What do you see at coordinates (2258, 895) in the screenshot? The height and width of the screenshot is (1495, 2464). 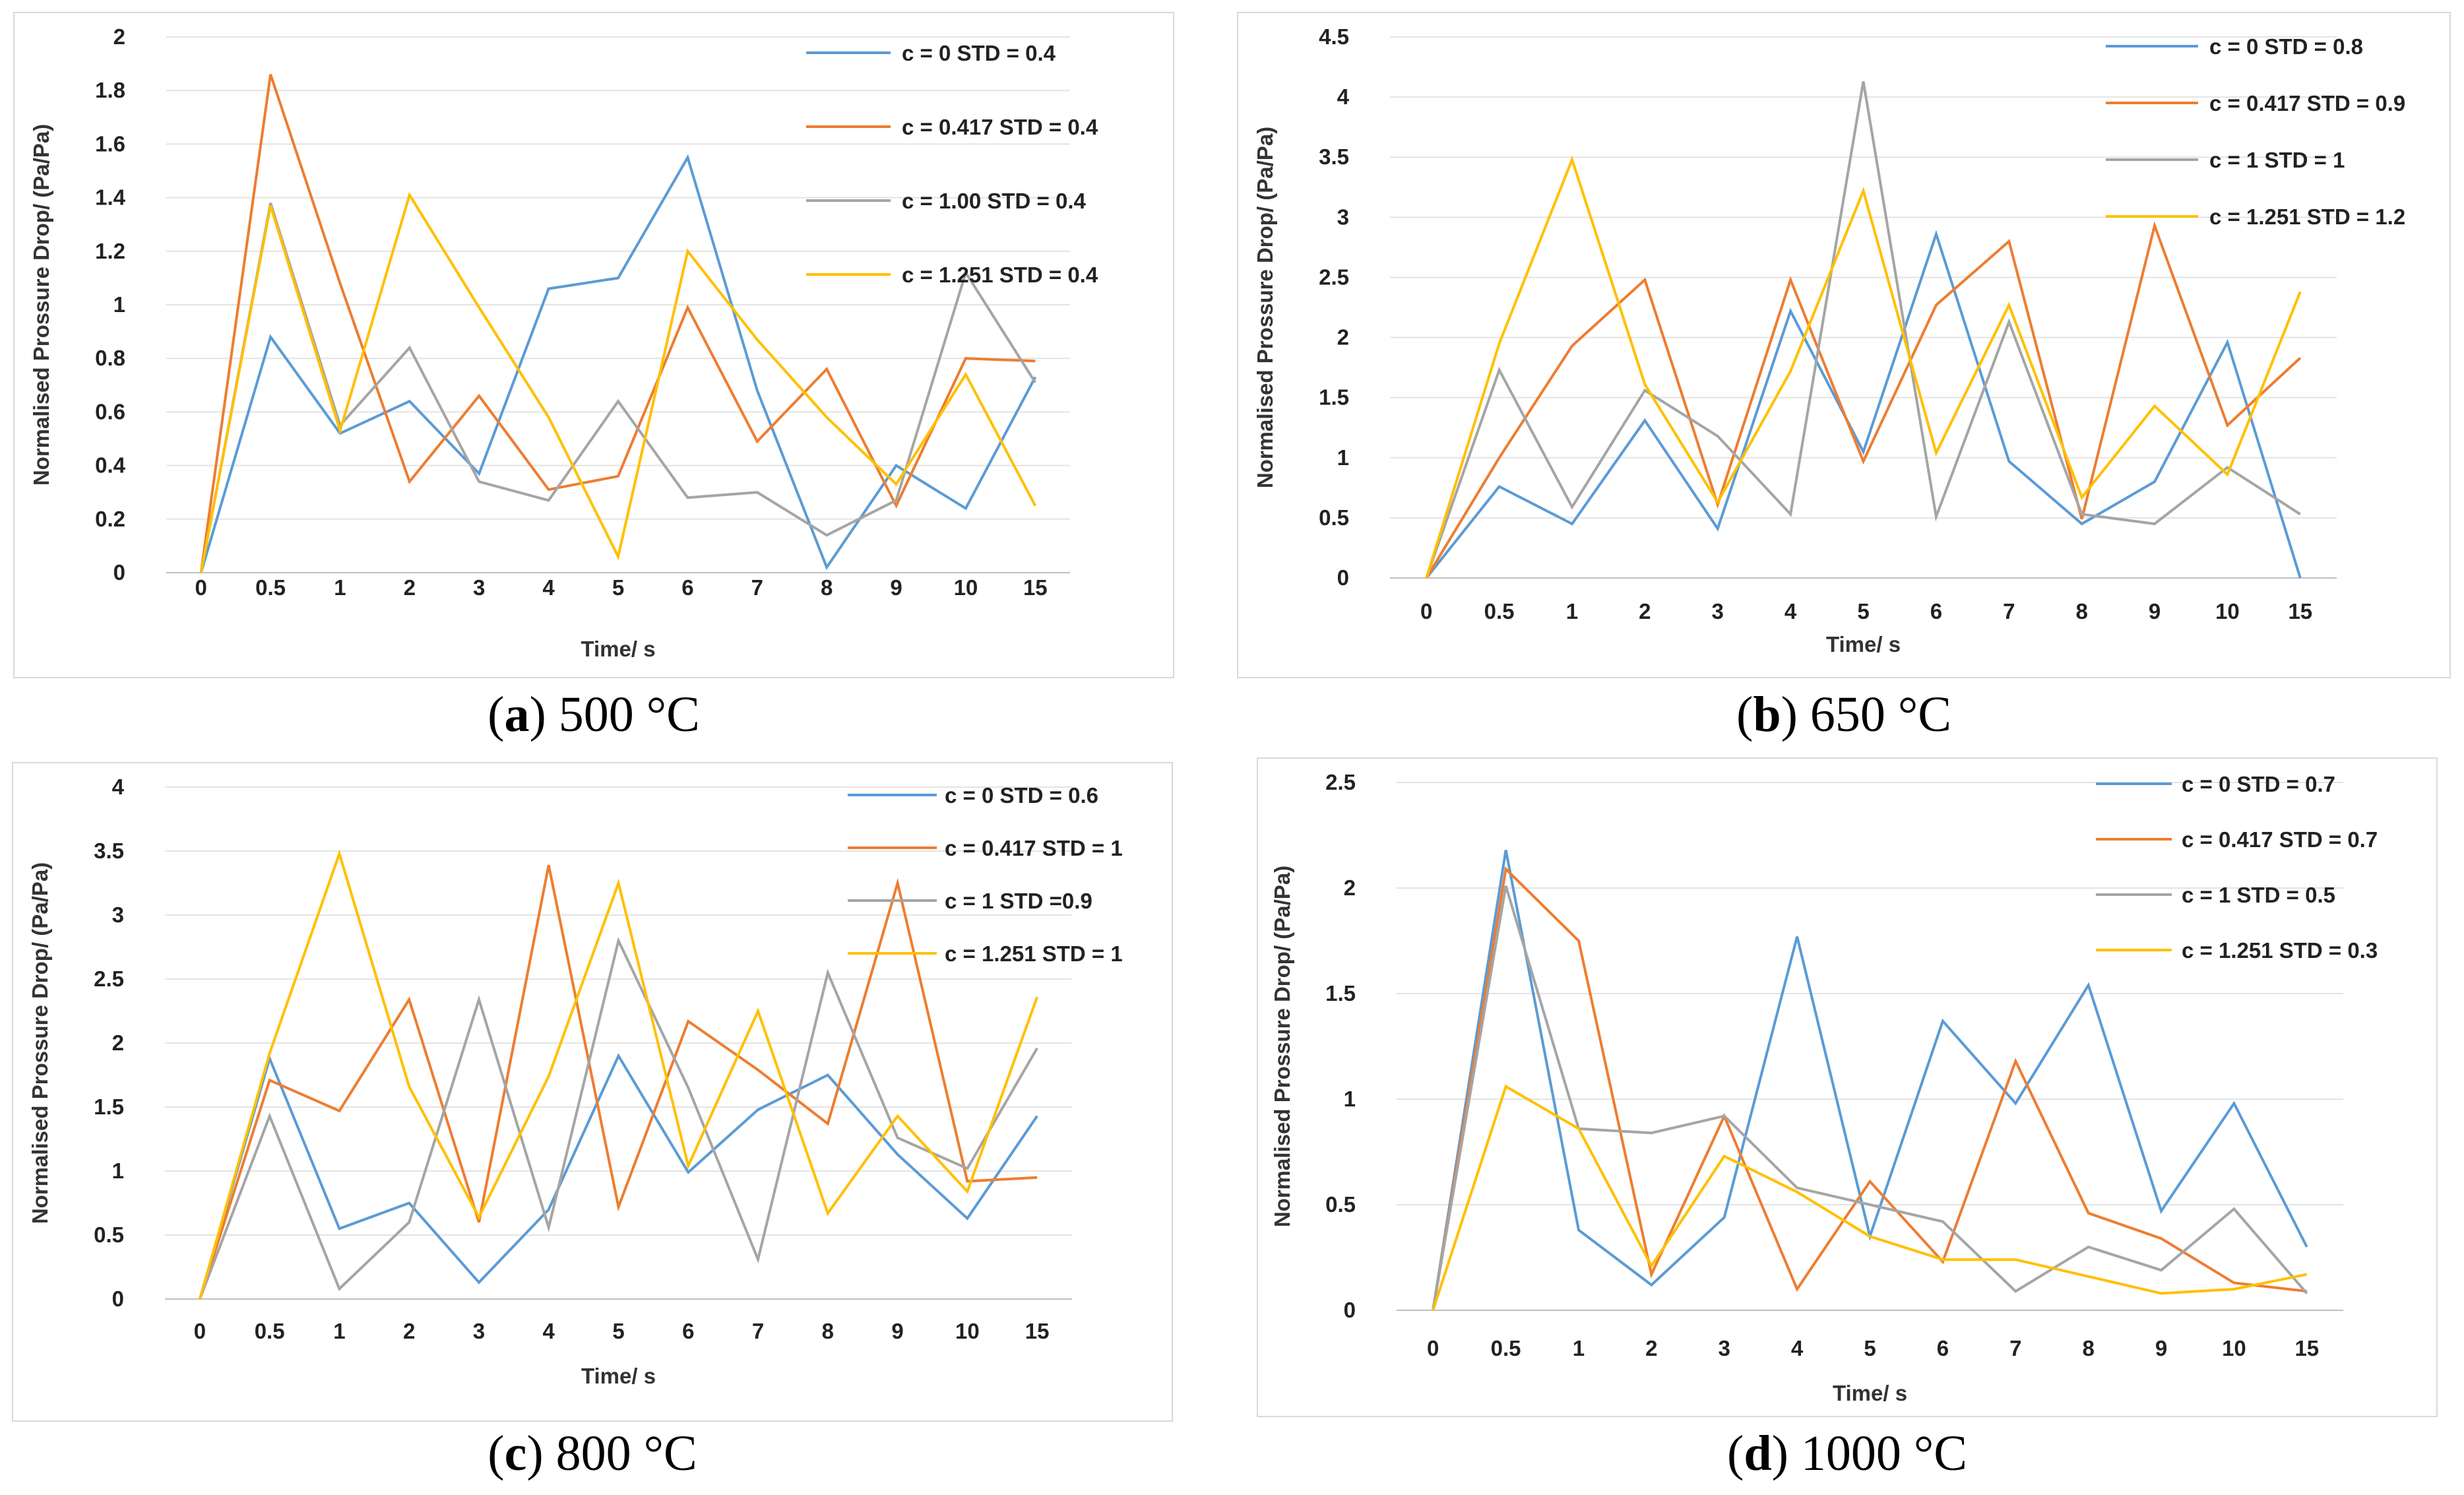 I see `legend-label: c = 1 STD = 0.5` at bounding box center [2258, 895].